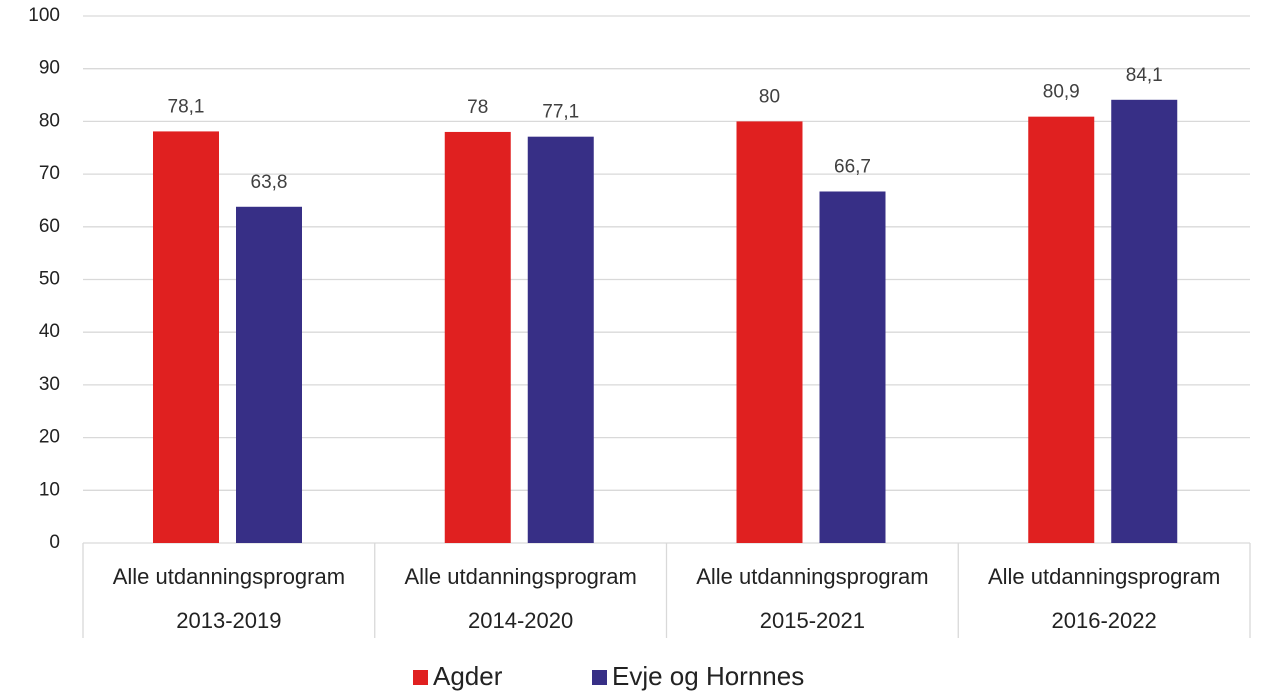  Describe the element at coordinates (49, 279) in the screenshot. I see `y-tick-label: 50` at that location.